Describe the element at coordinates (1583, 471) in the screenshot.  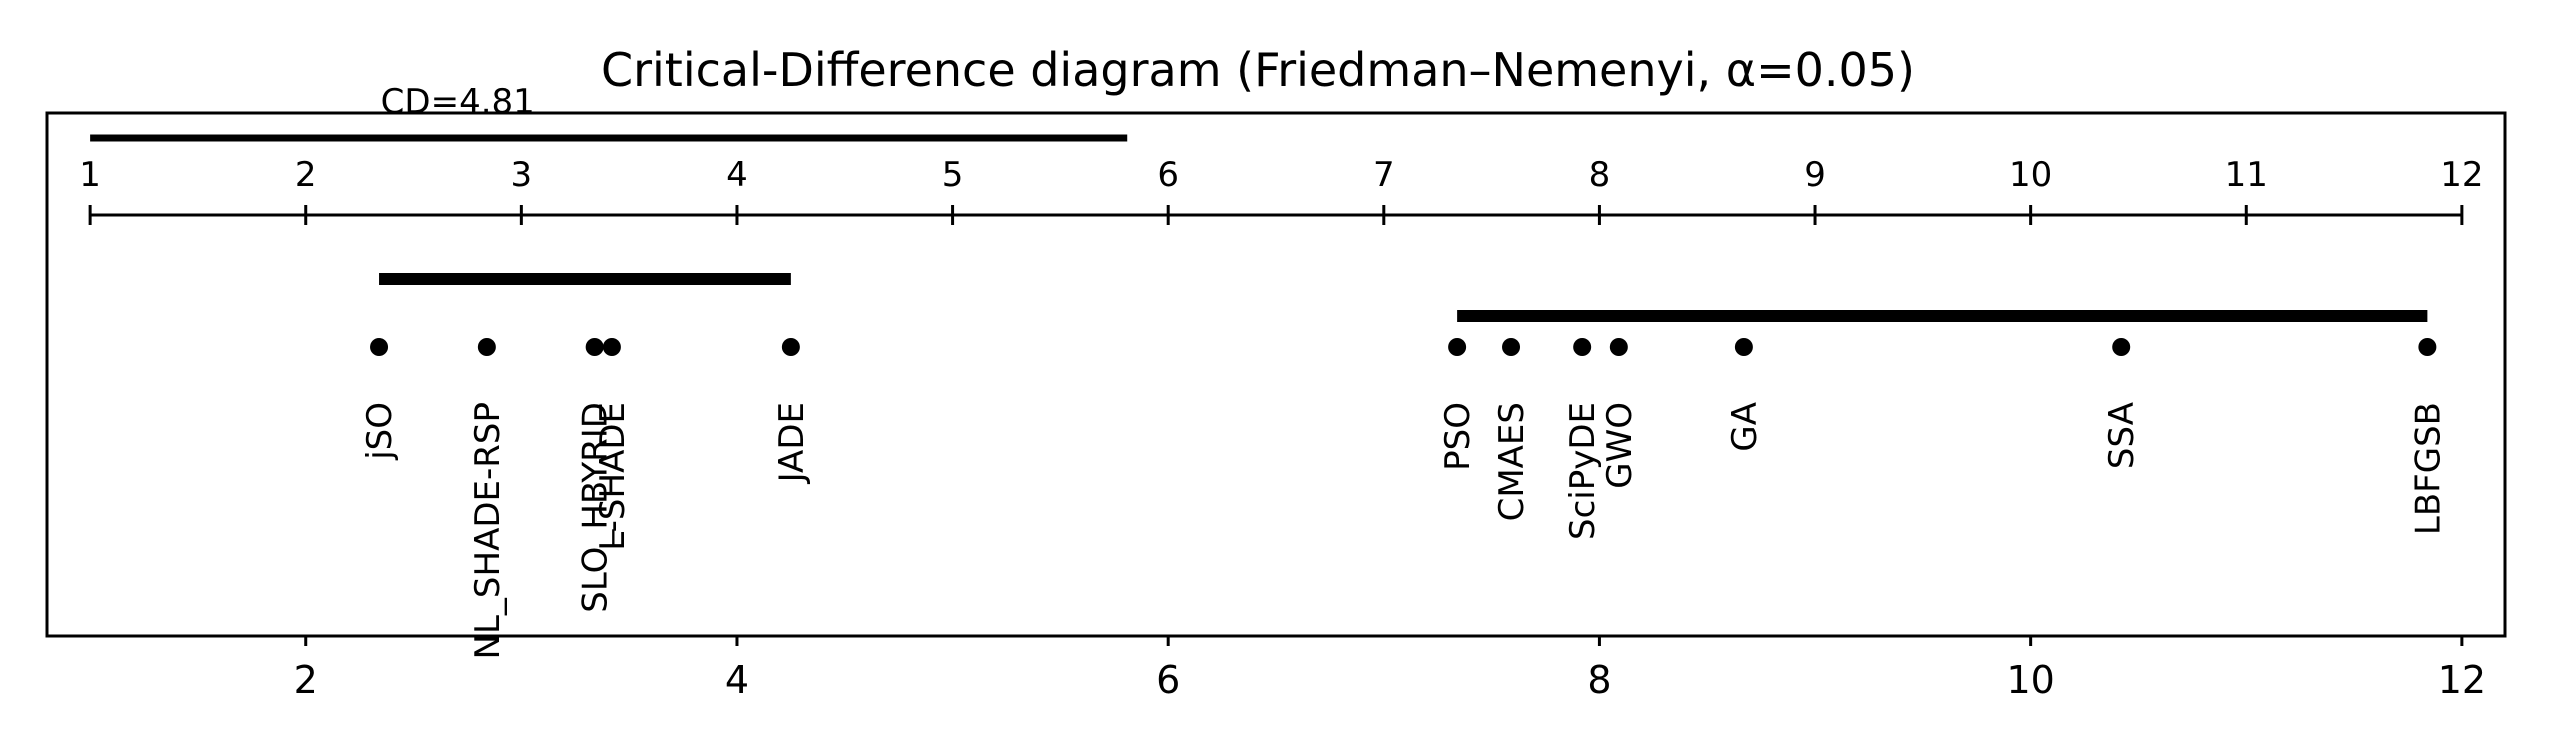
I see `method-label: SciPyDE` at that location.